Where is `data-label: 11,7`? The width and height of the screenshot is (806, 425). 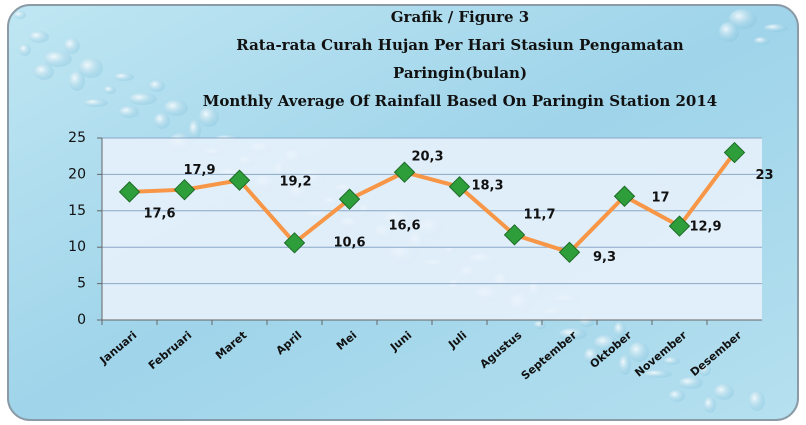
data-label: 11,7 is located at coordinates (539, 214).